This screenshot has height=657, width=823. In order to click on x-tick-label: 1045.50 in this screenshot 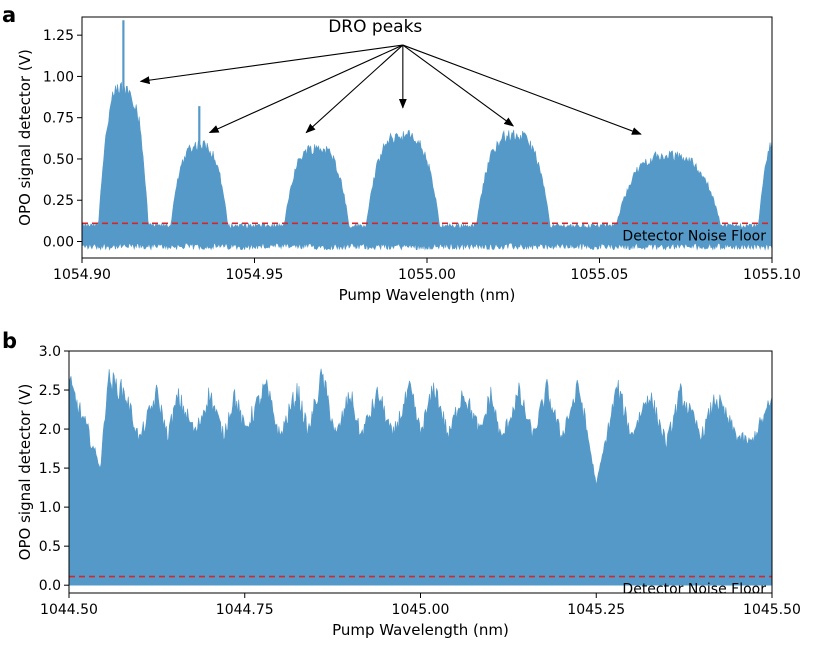, I will do `click(772, 610)`.